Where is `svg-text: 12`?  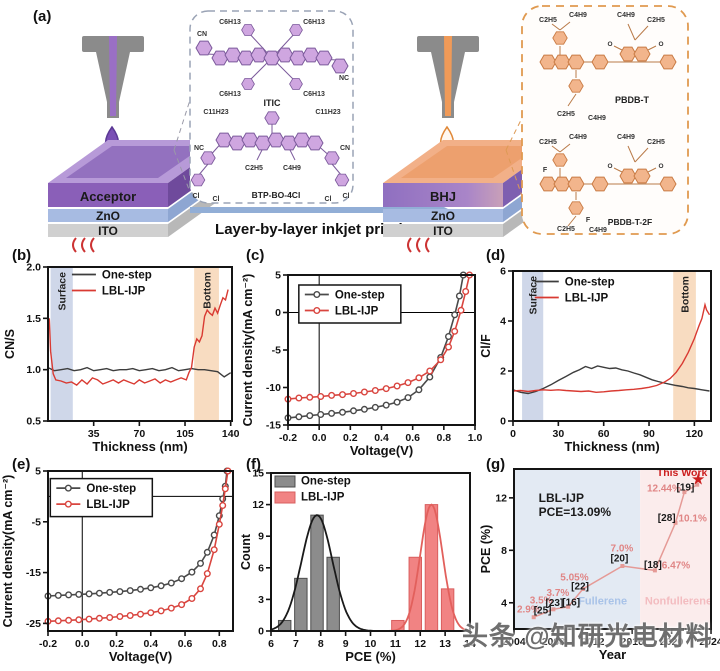 svg-text: 12 is located at coordinates (501, 498).